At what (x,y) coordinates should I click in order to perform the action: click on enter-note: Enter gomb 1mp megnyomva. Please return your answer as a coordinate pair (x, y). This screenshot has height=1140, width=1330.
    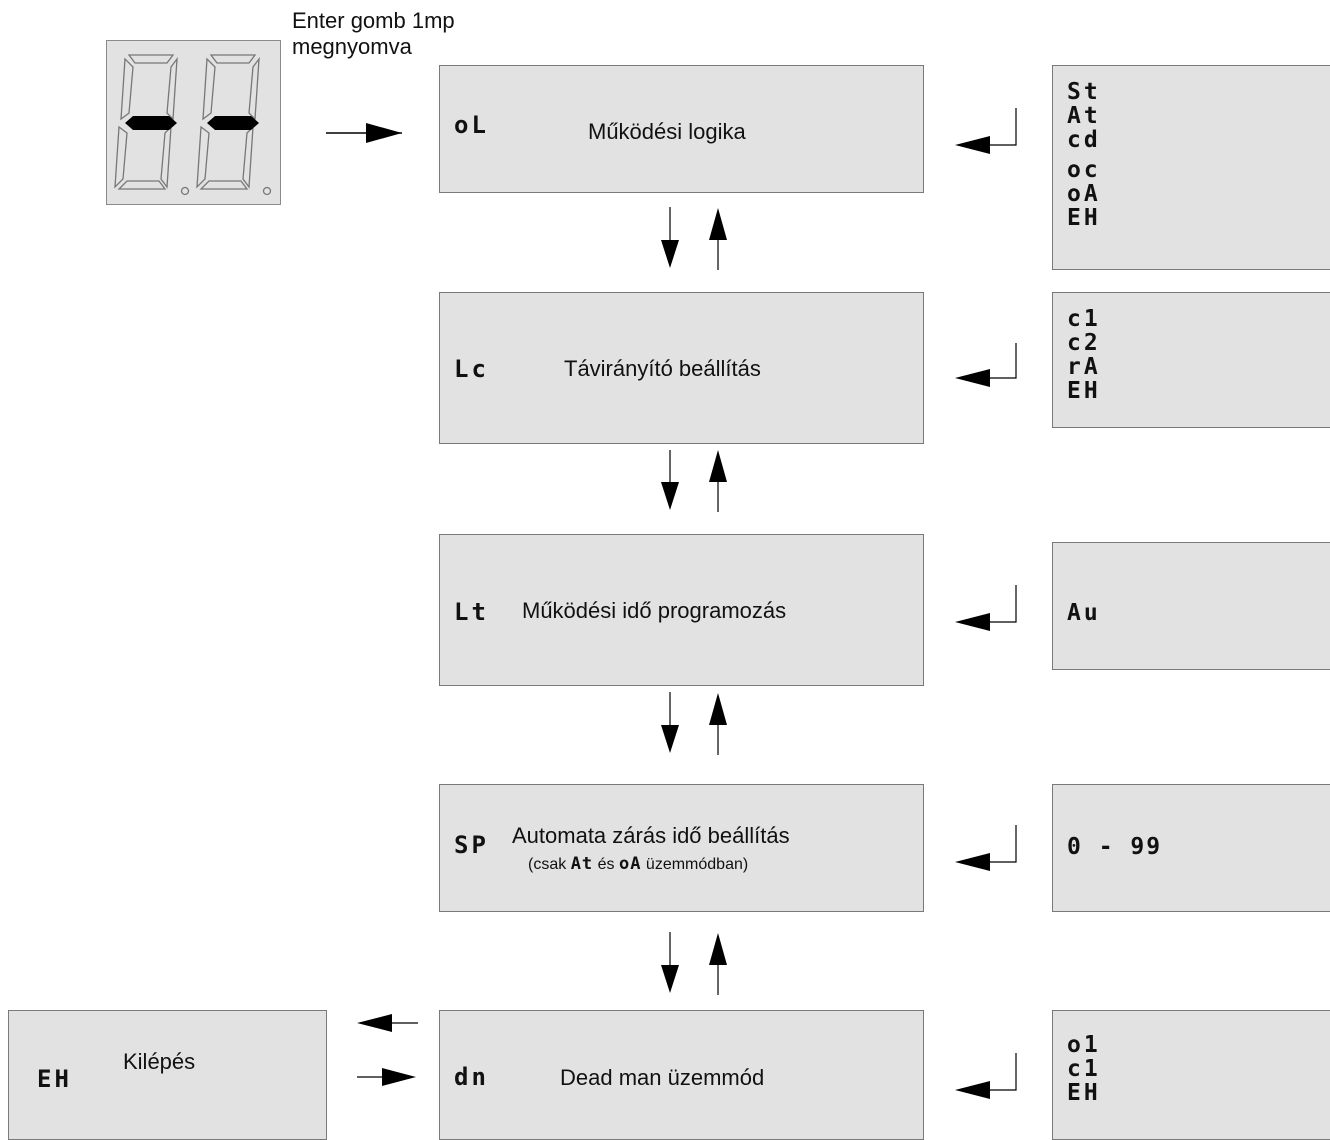
    Looking at the image, I should click on (373, 34).